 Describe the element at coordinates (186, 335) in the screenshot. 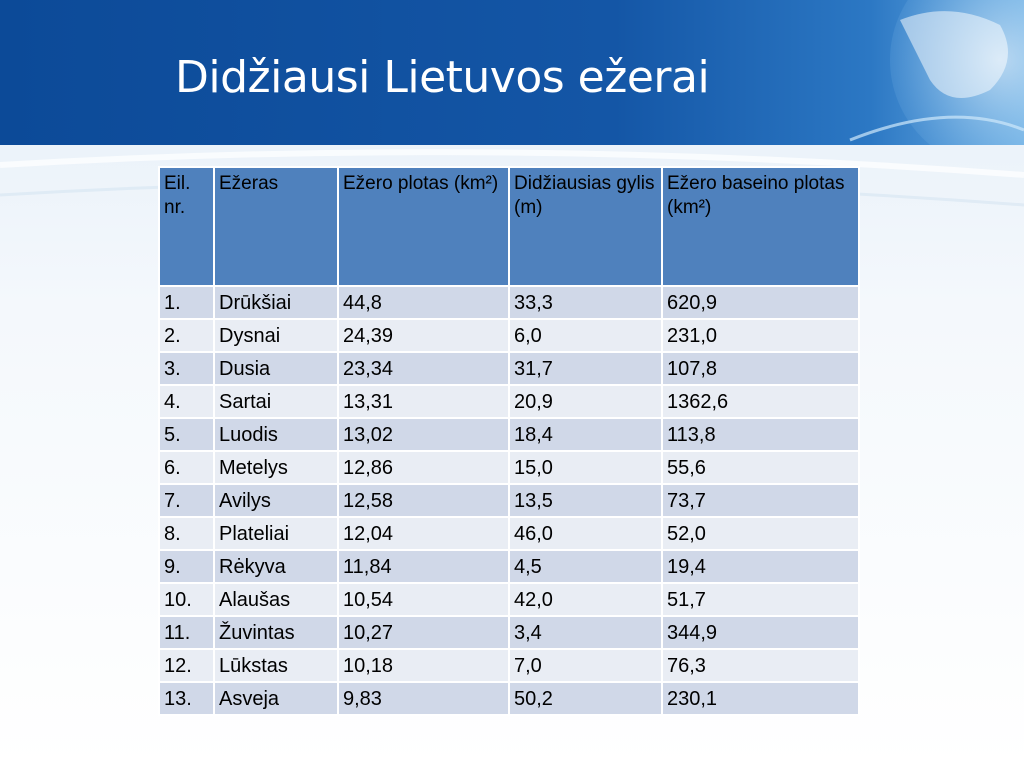

I see `table-cell: 2.` at that location.